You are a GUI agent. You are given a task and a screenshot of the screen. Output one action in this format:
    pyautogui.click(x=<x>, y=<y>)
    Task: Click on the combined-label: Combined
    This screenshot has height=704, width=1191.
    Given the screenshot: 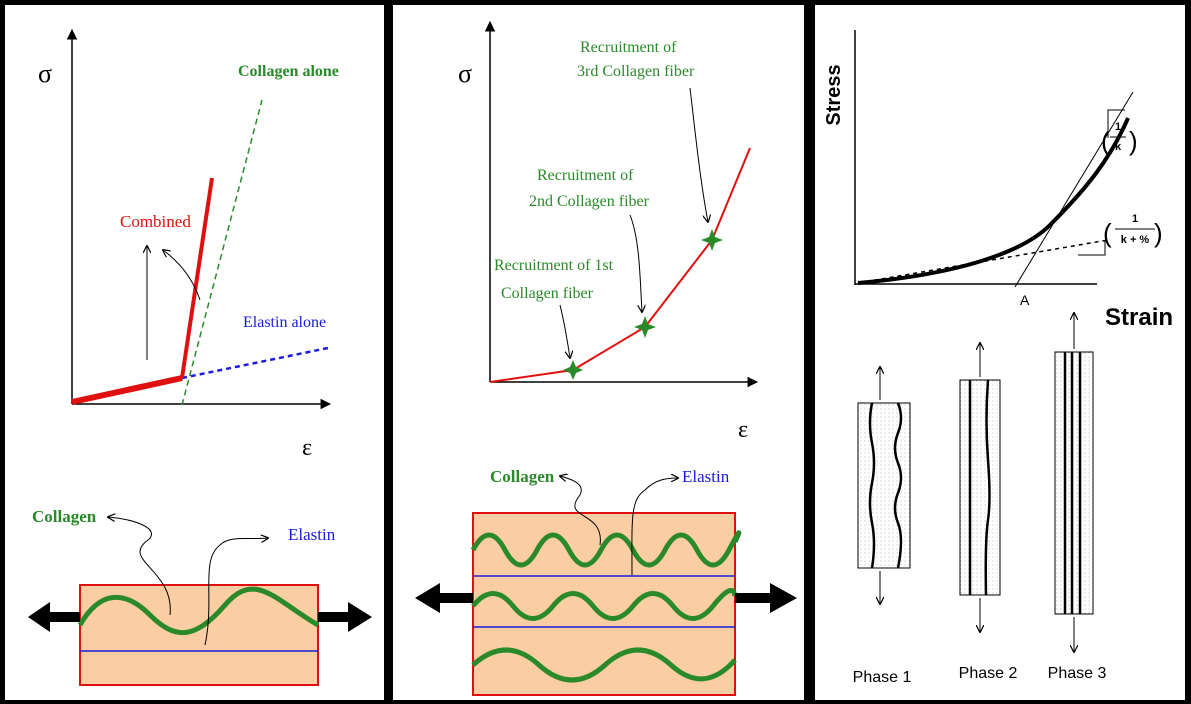 What is the action you would take?
    pyautogui.click(x=155, y=221)
    